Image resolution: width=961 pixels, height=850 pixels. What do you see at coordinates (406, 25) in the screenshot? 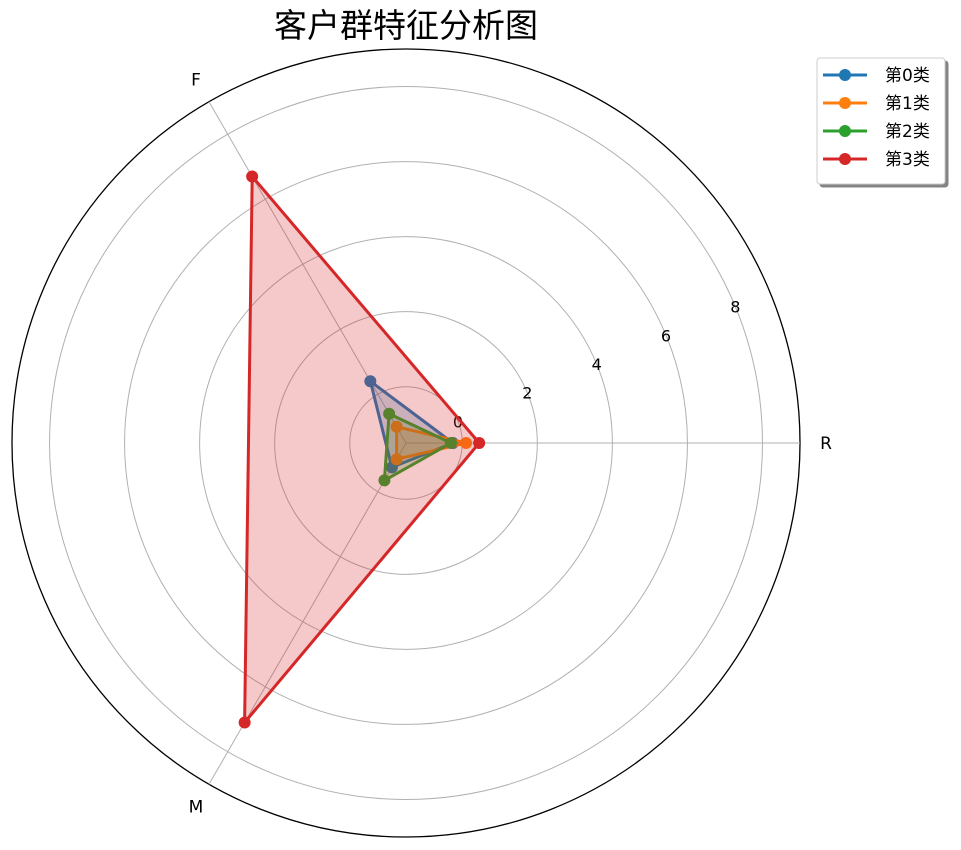
I see `chart-title: 客户群特征分析图` at bounding box center [406, 25].